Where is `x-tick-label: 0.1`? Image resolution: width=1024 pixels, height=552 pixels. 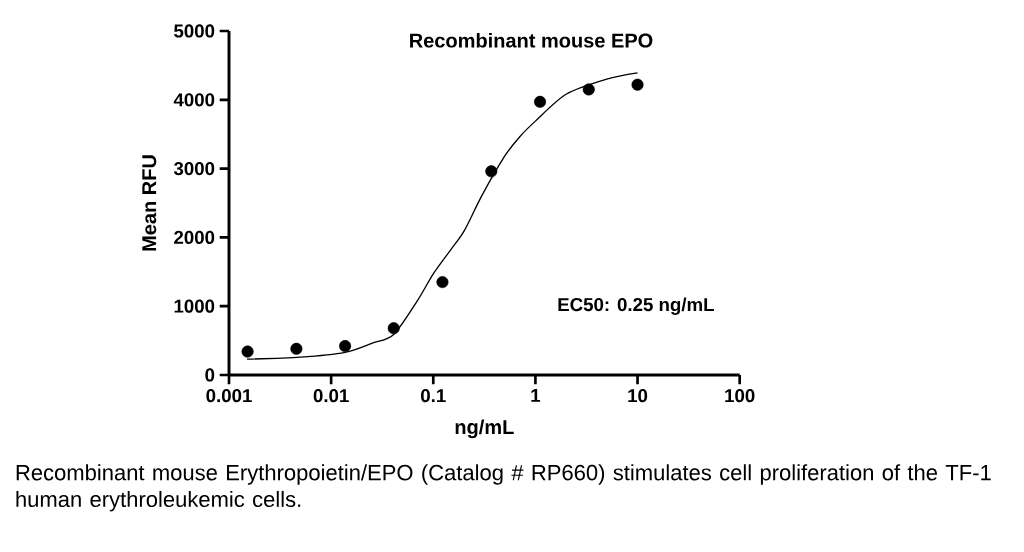 x-tick-label: 0.1 is located at coordinates (433, 396).